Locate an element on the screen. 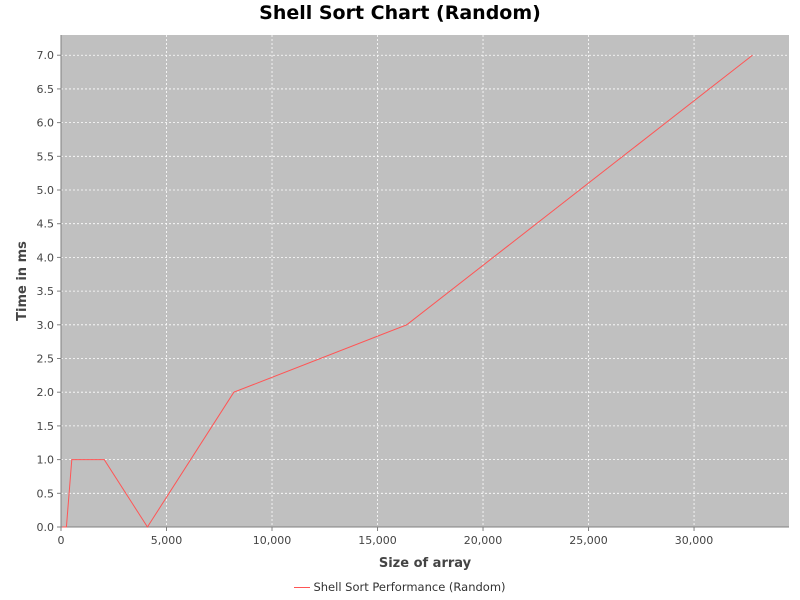  x-tick-label: 25,000 is located at coordinates (588, 540).